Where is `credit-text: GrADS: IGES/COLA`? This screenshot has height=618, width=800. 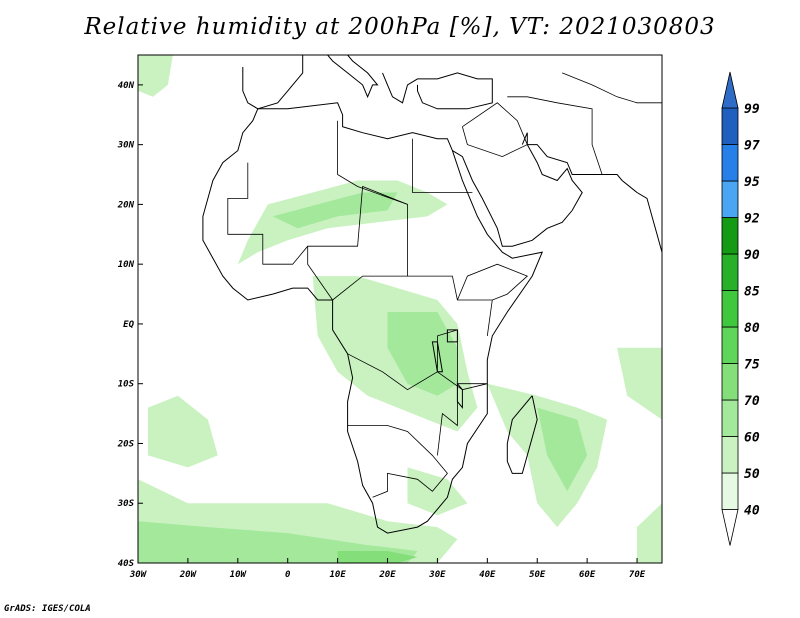 credit-text: GrADS: IGES/COLA is located at coordinates (47, 609).